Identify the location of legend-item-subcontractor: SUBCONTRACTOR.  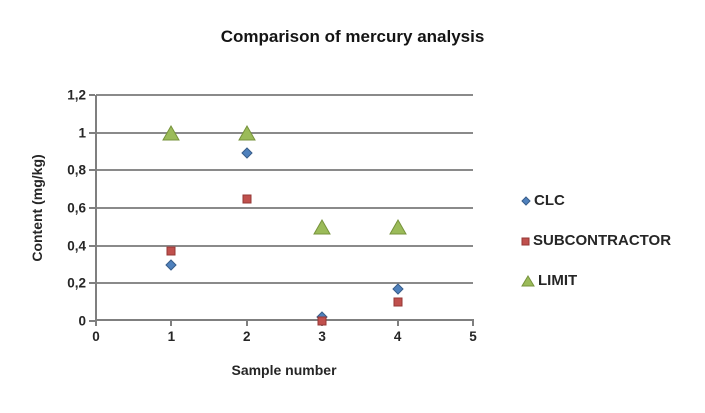
(596, 241).